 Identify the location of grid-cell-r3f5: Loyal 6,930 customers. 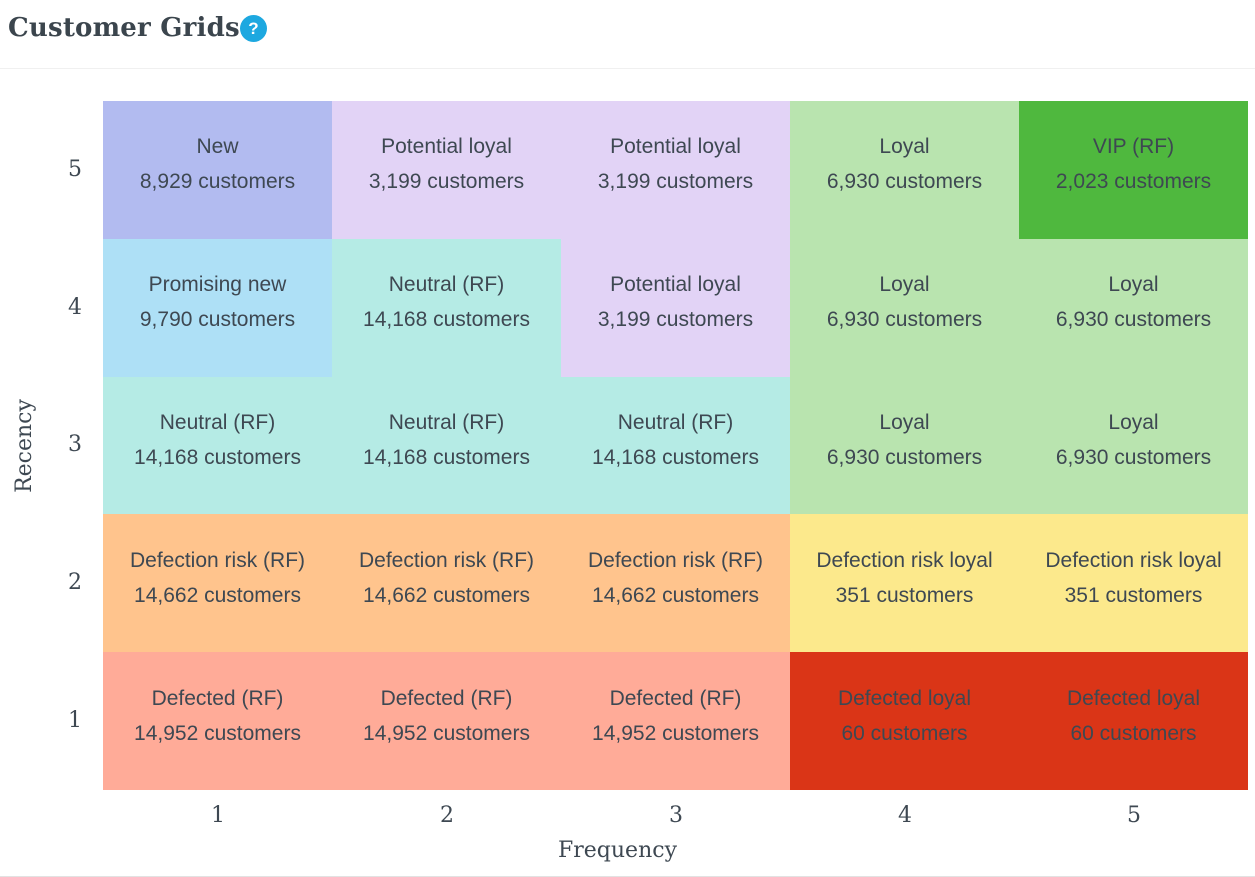
(1133, 445).